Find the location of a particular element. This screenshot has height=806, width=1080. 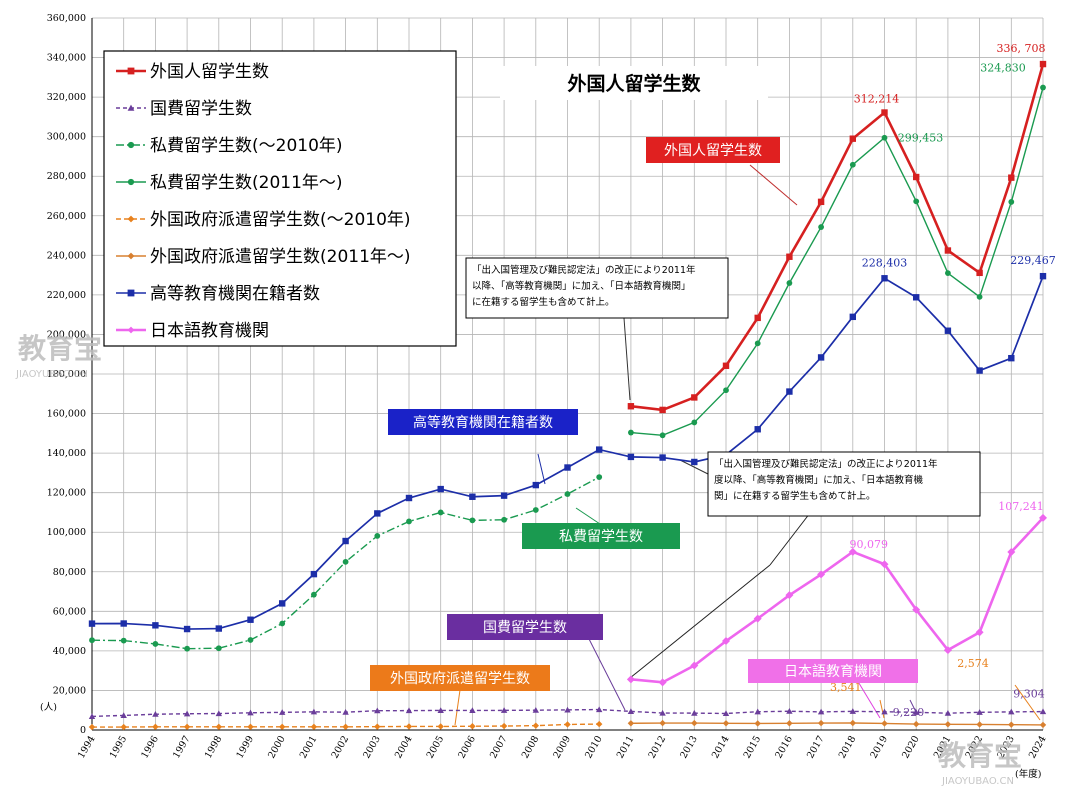

note-frame is located at coordinates (844, 484).